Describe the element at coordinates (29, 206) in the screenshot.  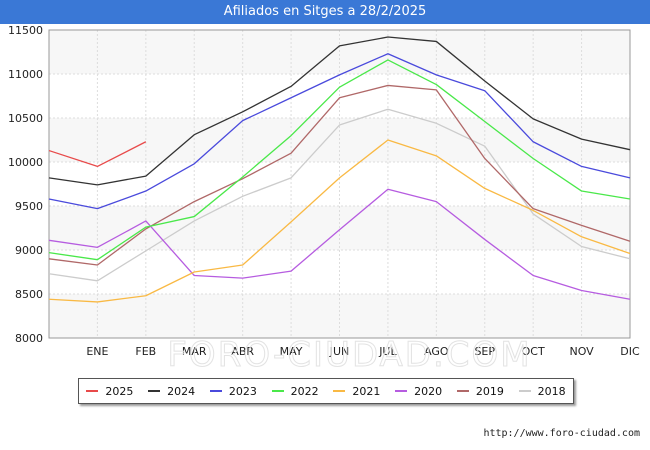
I see `y-tick-label: 9500` at that location.